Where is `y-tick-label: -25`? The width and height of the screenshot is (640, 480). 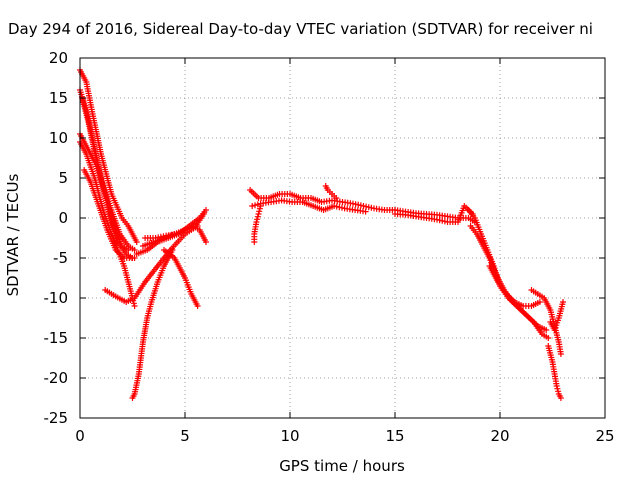 y-tick-label: -25 is located at coordinates (56, 418).